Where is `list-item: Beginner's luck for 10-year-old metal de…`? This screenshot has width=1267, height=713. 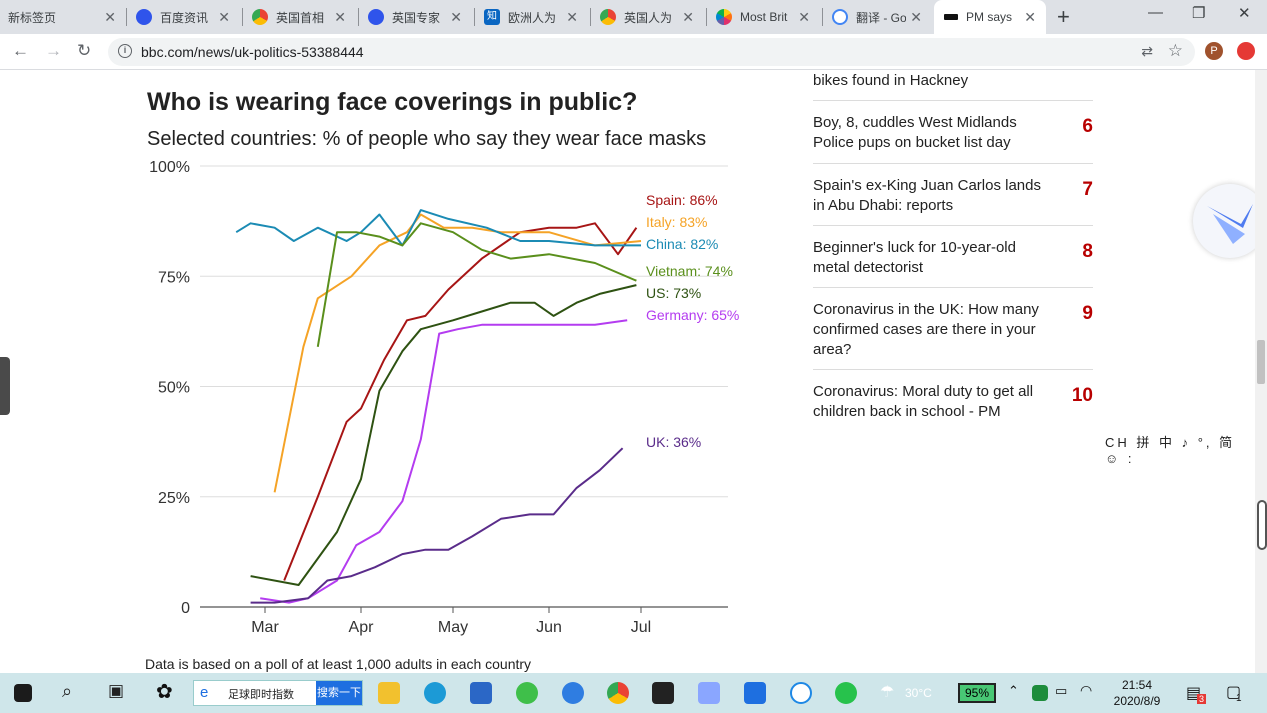
list-item: Beginner's luck for 10-year-old metal de… is located at coordinates (953, 257).